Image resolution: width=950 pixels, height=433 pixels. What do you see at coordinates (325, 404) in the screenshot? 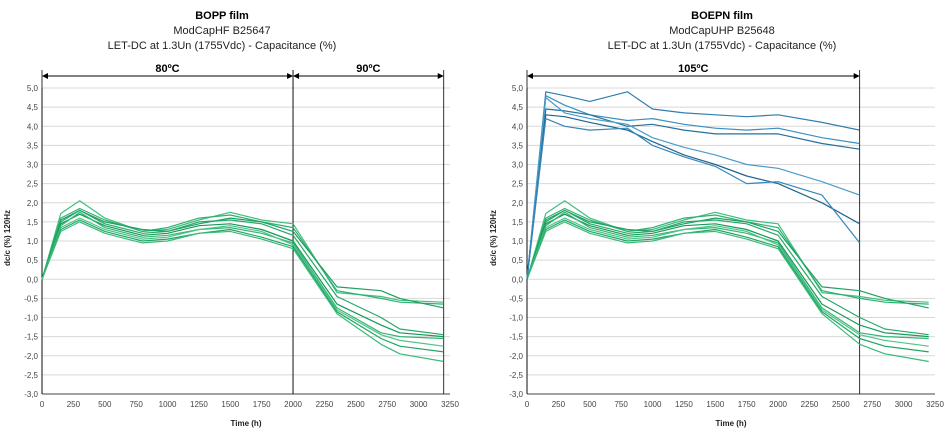
I see `left-x-tick-label: 2250` at bounding box center [325, 404].